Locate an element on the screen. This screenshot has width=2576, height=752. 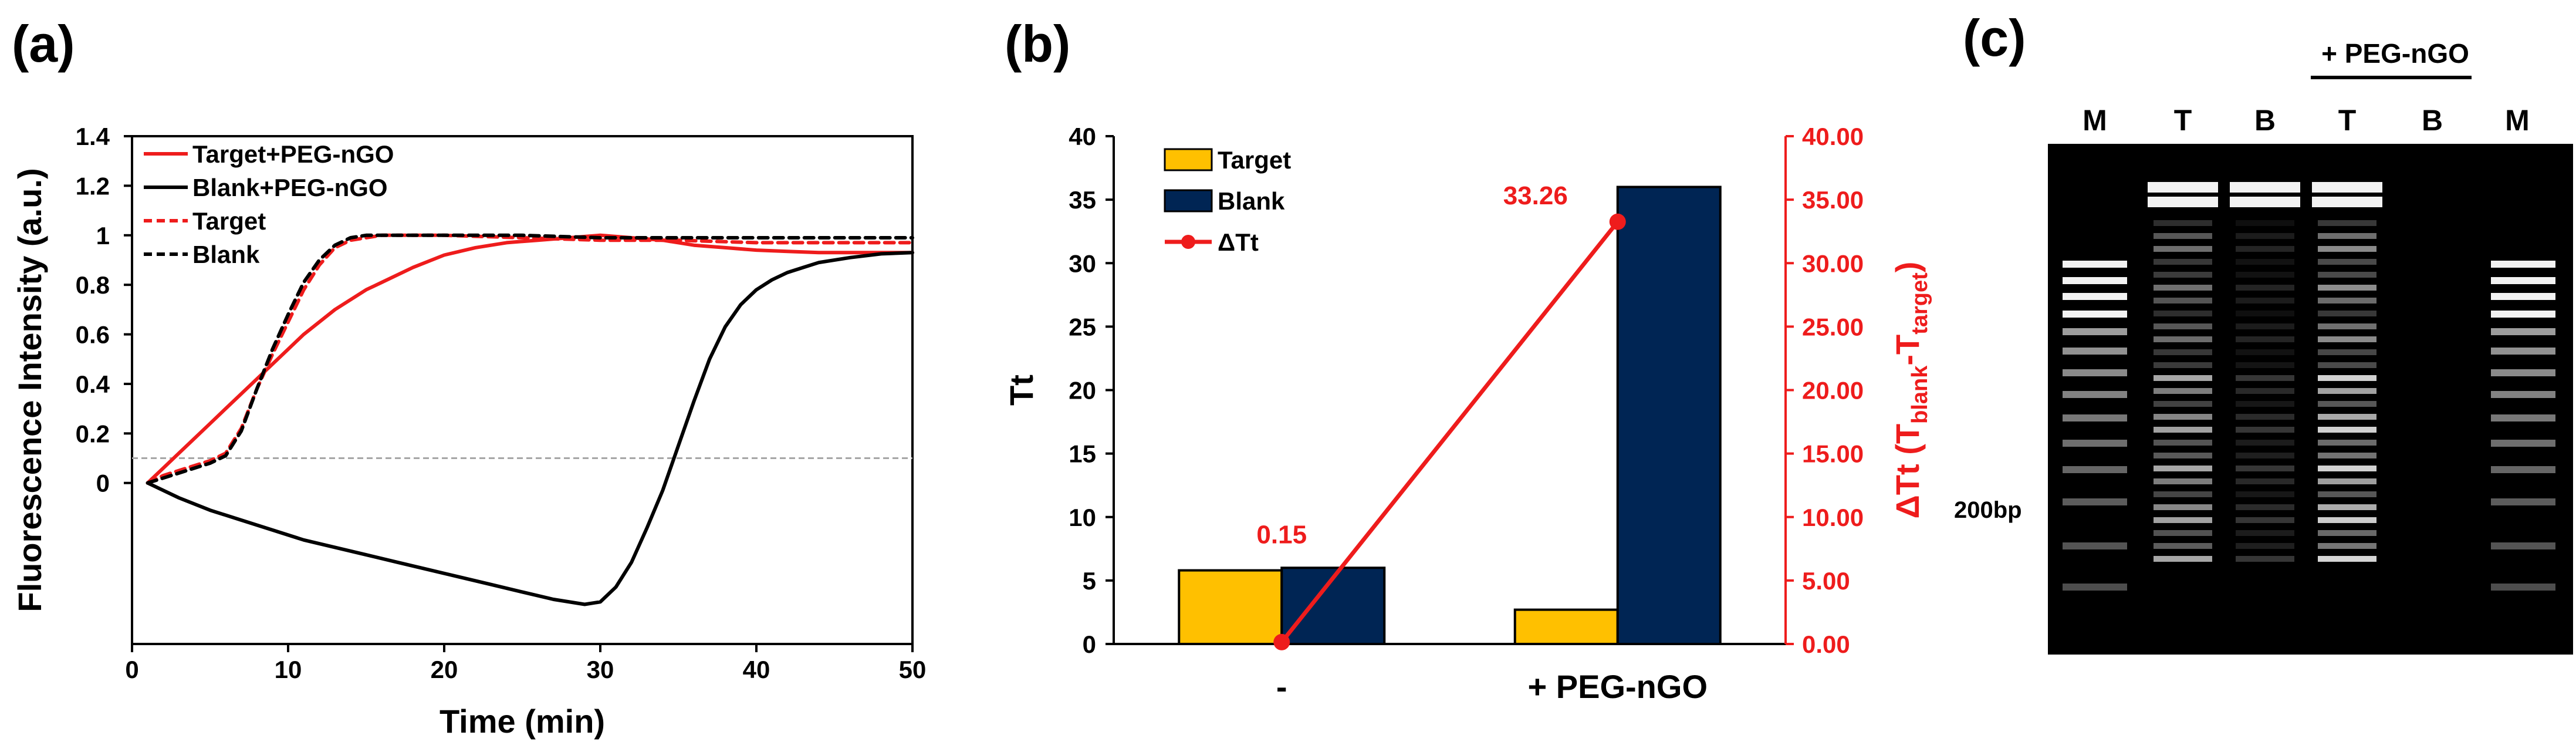
y-tick-label-b: 5 is located at coordinates (1089, 581).